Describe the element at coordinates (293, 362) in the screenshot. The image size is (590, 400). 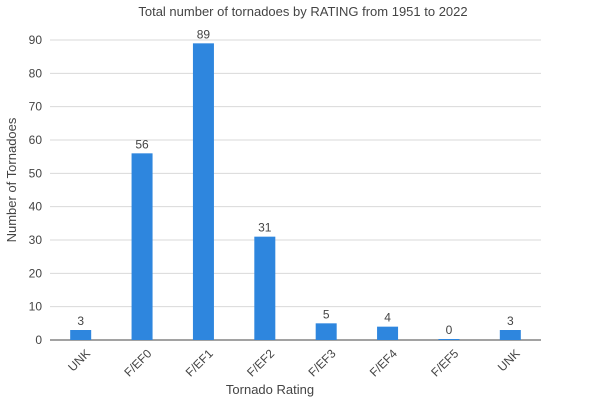
I see `x-axis-ticks: UNK F/EF0 F/EF1 F/EF2 F/EF3 F/EF4 F/EF5 UNK` at that location.